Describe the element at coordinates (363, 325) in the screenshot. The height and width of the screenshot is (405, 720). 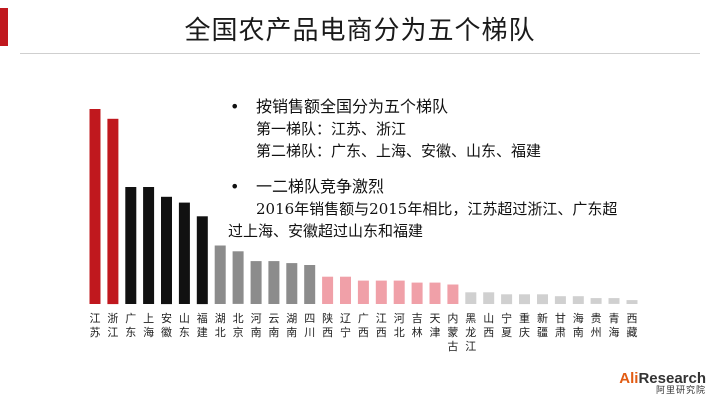
I see `x-tick-label-广西: 广西` at that location.